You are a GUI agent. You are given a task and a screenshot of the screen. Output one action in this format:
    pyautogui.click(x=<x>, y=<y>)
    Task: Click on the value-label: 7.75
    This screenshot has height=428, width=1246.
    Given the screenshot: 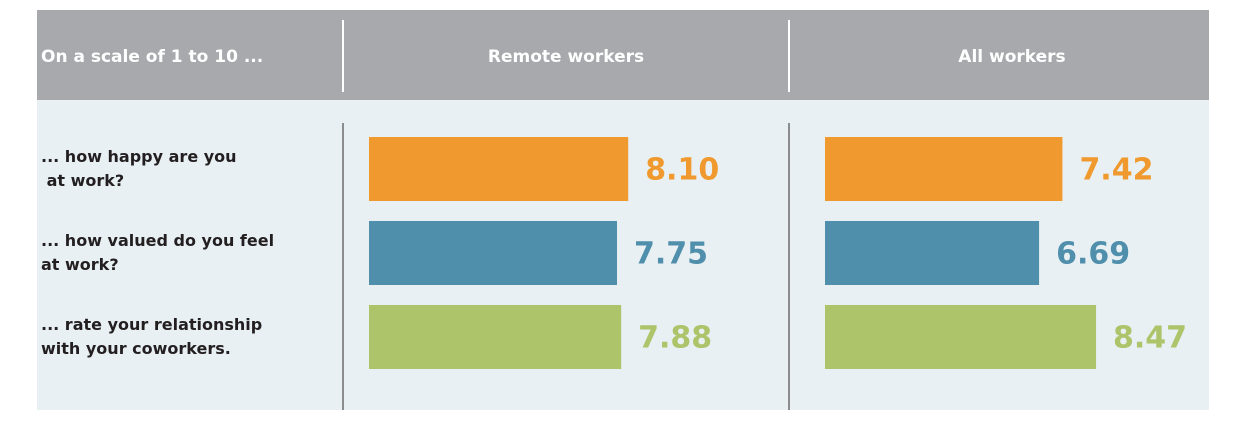 What is the action you would take?
    pyautogui.click(x=671, y=254)
    